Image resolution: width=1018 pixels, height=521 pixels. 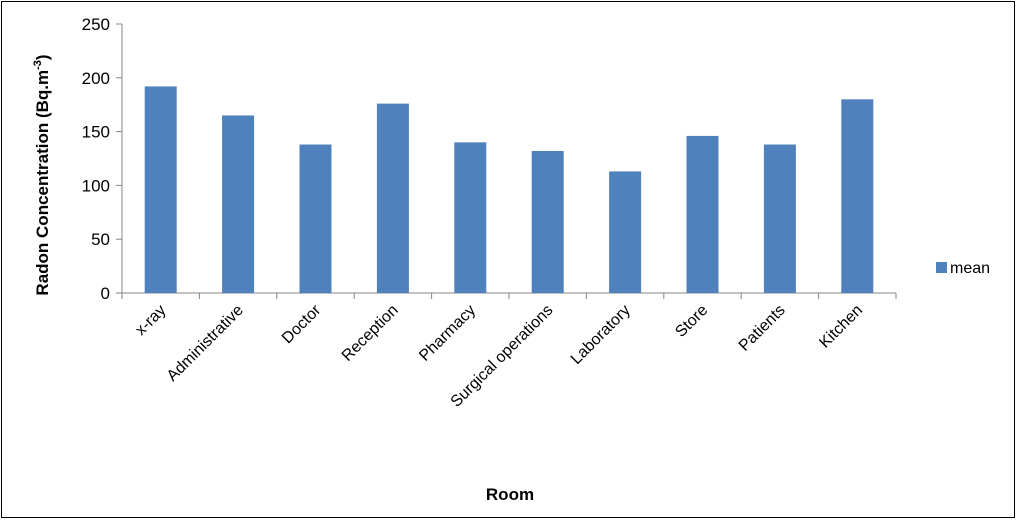 I want to click on x-tick-label: Laboratory, so click(x=601, y=335).